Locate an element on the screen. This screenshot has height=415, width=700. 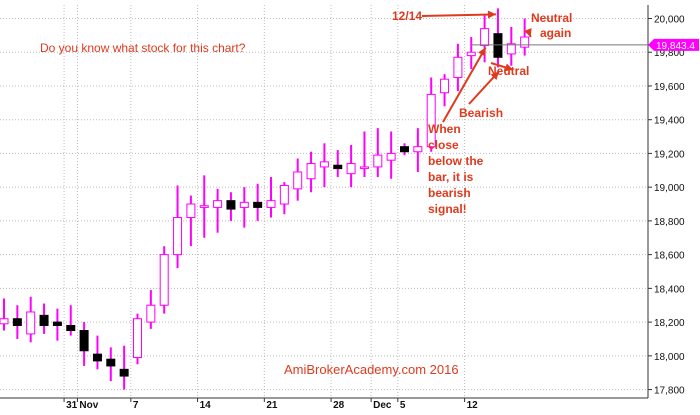
x-tick-label: 28 is located at coordinates (339, 405).